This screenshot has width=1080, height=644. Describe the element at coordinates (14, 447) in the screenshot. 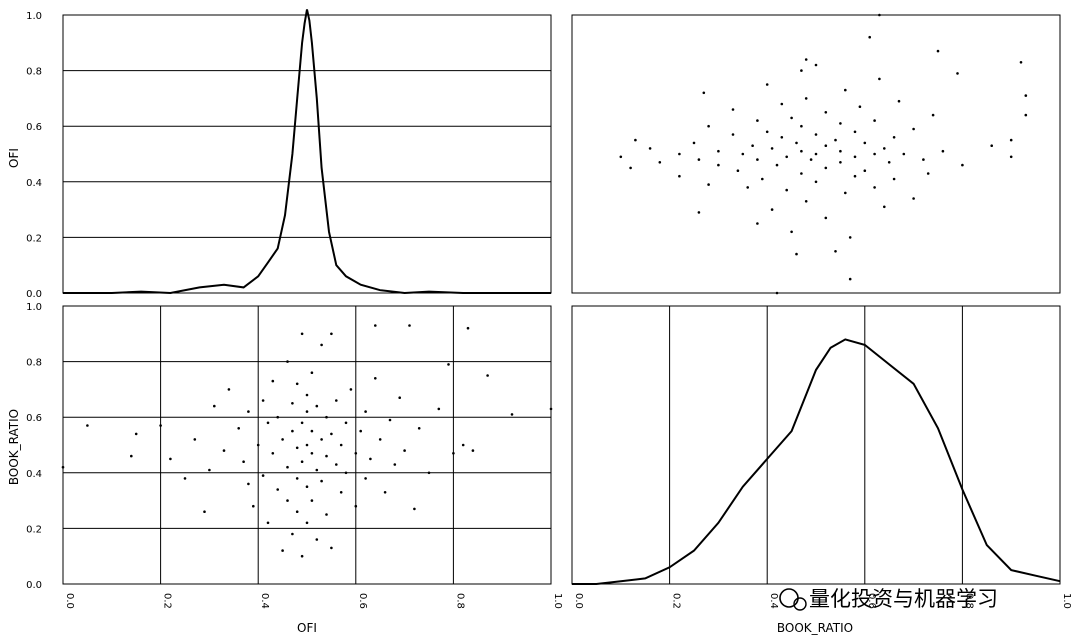

I see `y-axis-label-book-ratio: BOOK_RATIO` at that location.